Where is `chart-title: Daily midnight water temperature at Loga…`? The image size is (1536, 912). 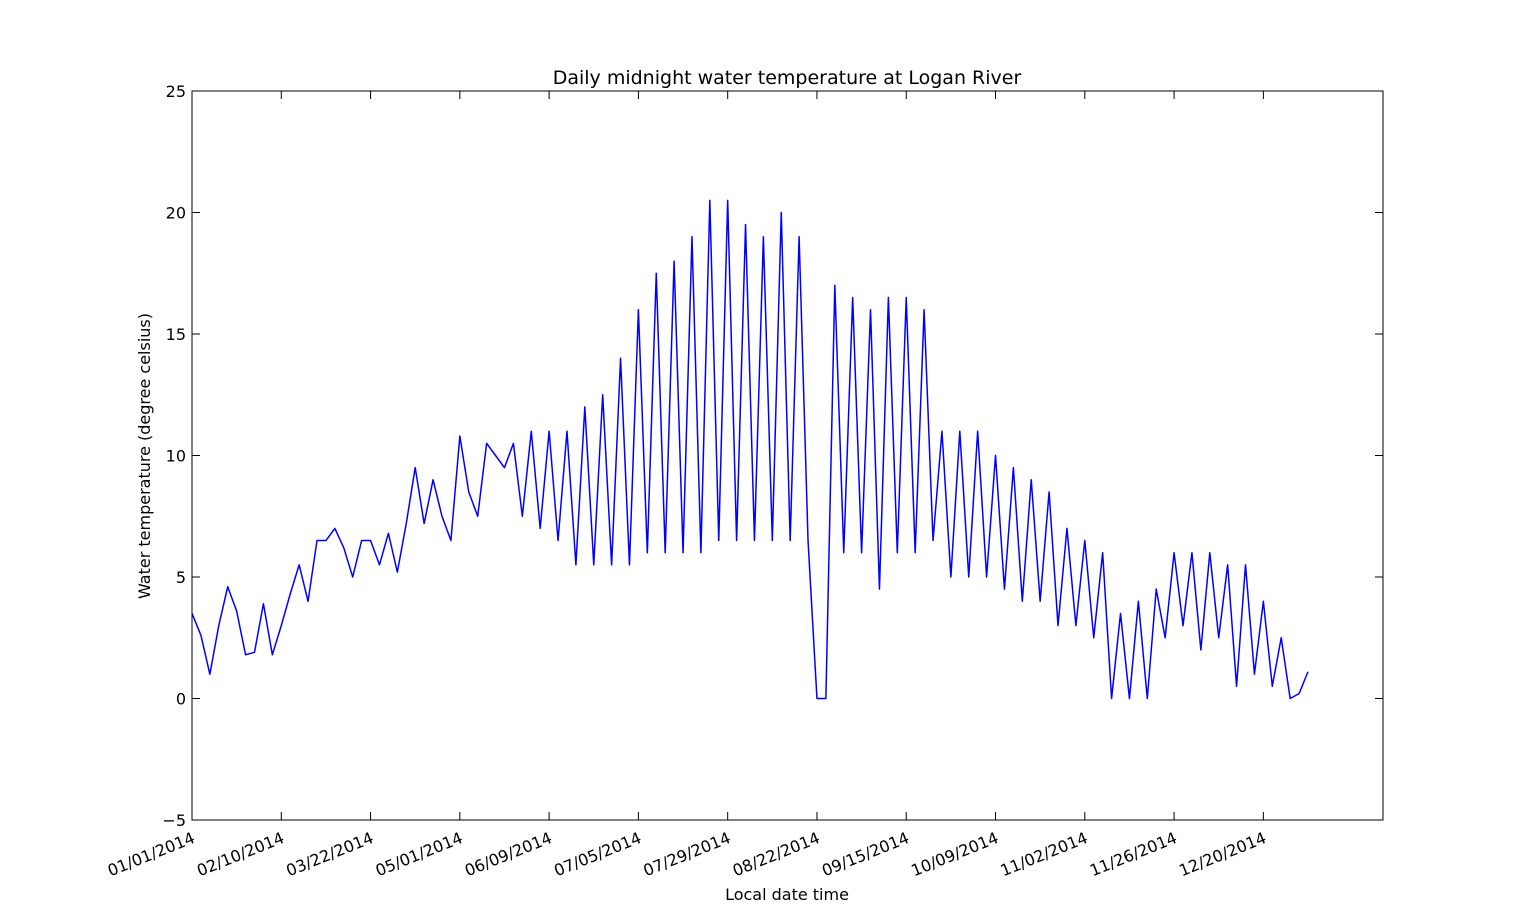 chart-title: Daily midnight water temperature at Loga… is located at coordinates (787, 78).